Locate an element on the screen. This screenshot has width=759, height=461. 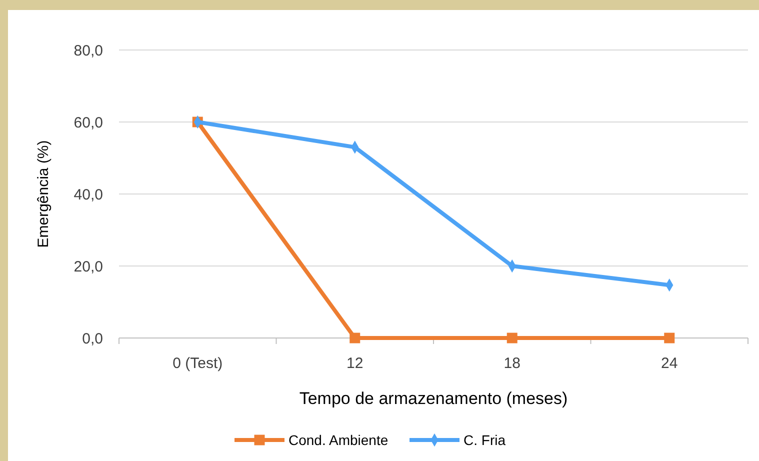
x-tick-label: 24 is located at coordinates (669, 363).